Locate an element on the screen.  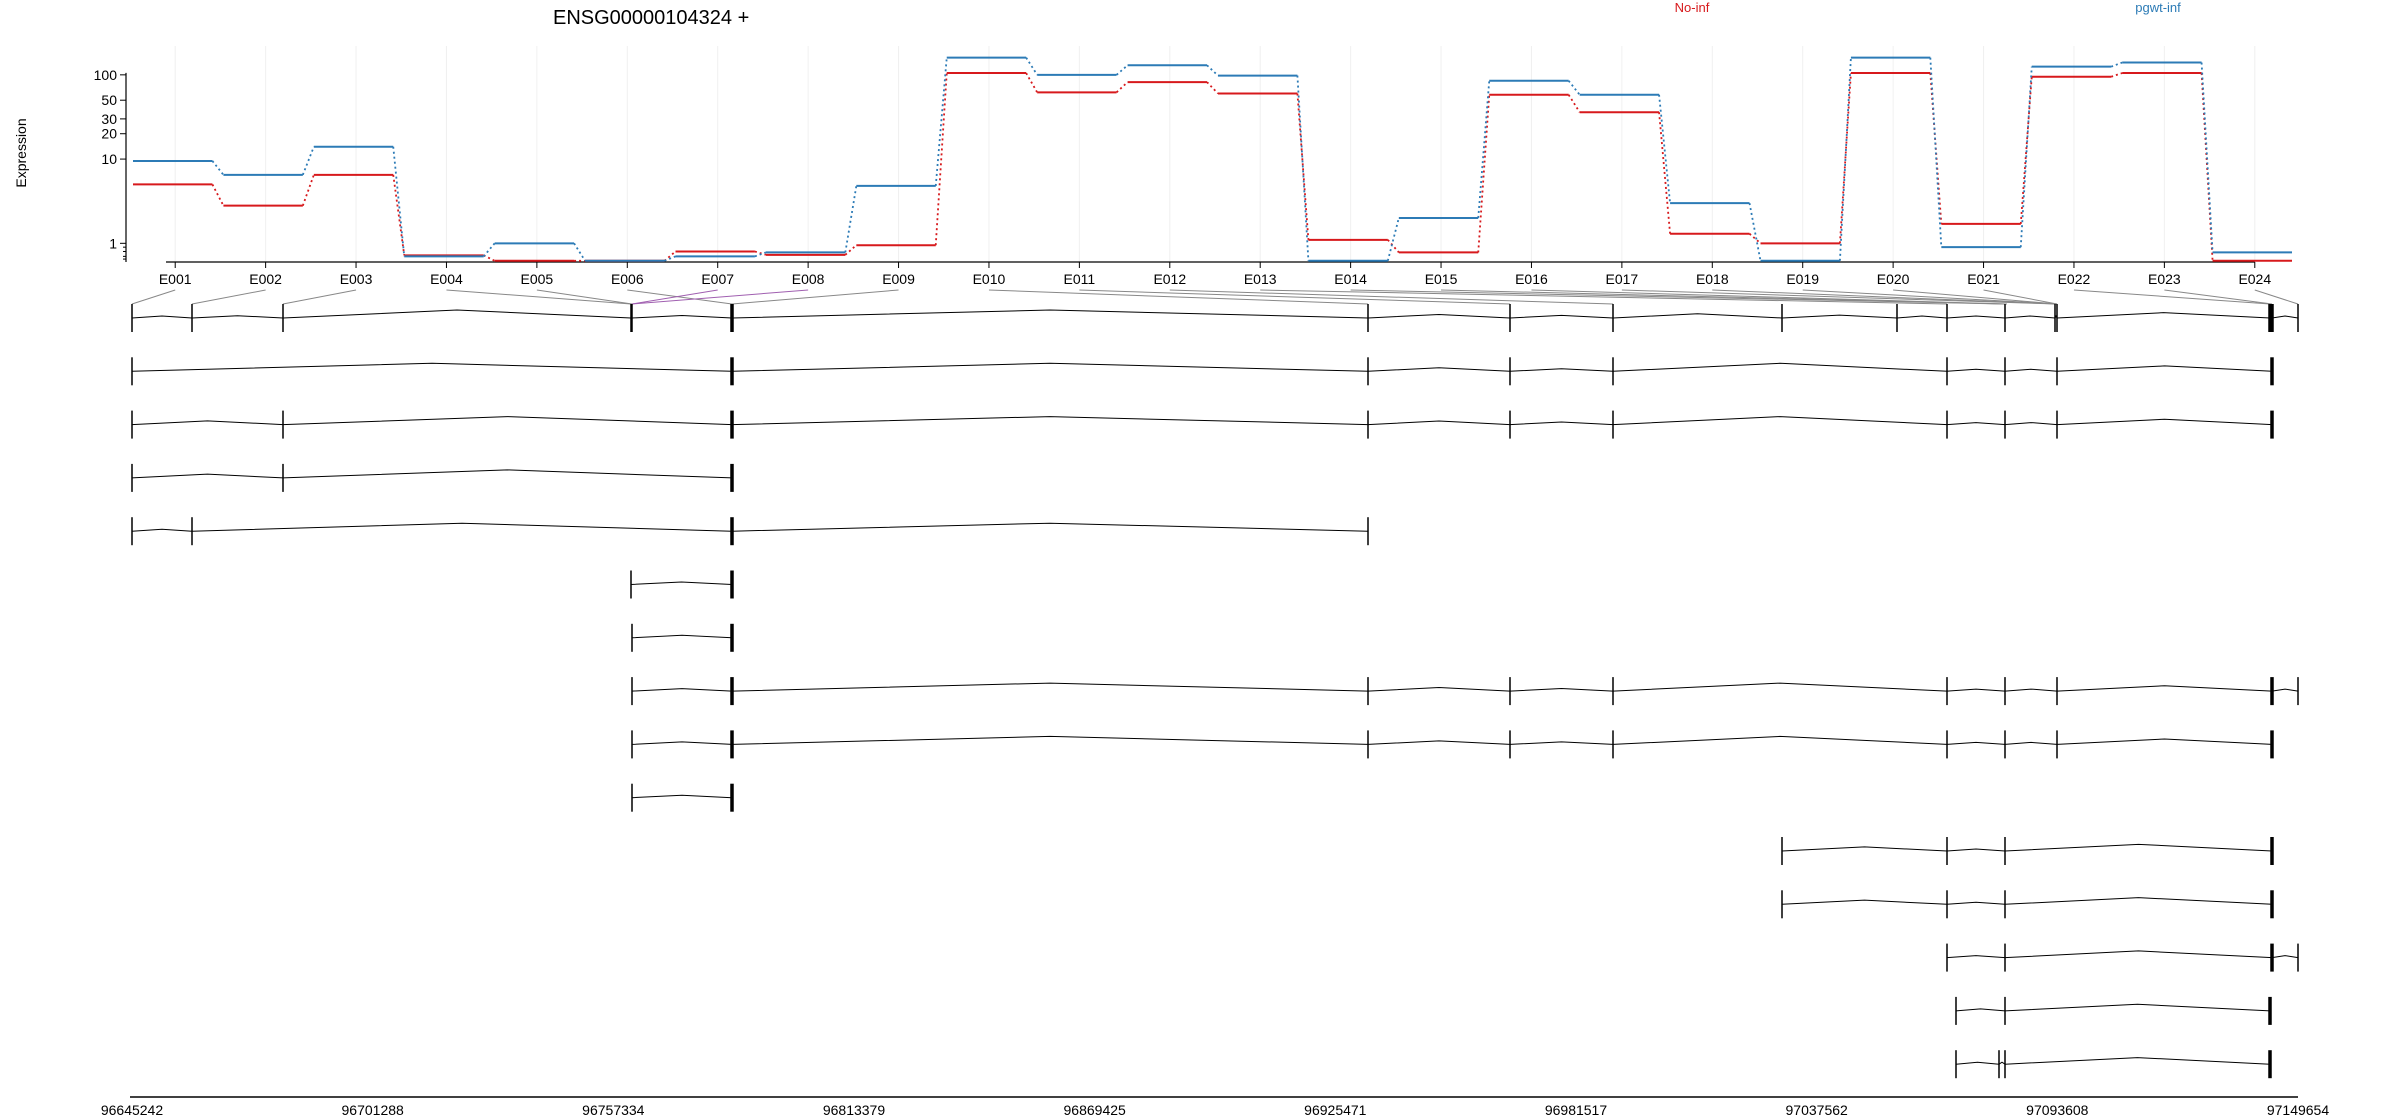
exon-label-e001: E001 is located at coordinates (175, 279).